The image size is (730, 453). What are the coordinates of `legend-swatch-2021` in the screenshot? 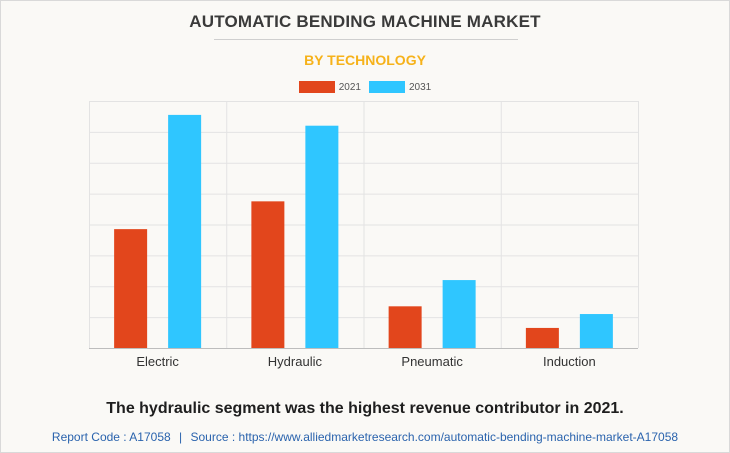 It's located at (316, 87).